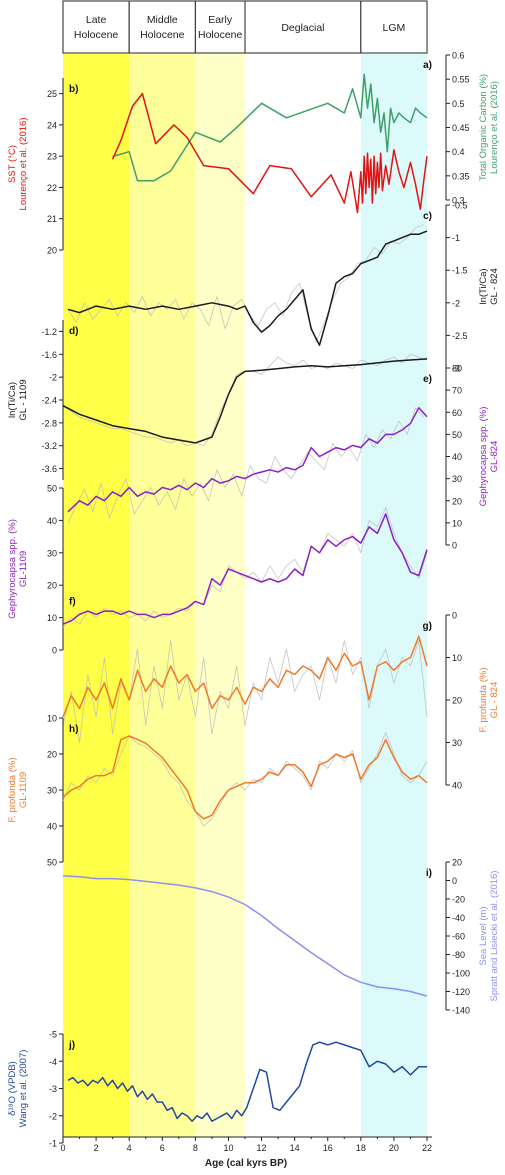 The width and height of the screenshot is (505, 1175). Describe the element at coordinates (23, 790) in the screenshot. I see `y-axis-title-line: GL-1109` at that location.